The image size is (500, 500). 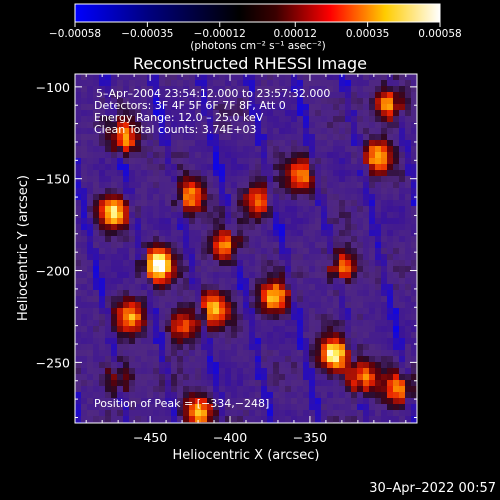 What do you see at coordinates (220, 34) in the screenshot?
I see `colorbar-tick-label: −0.00012` at bounding box center [220, 34].